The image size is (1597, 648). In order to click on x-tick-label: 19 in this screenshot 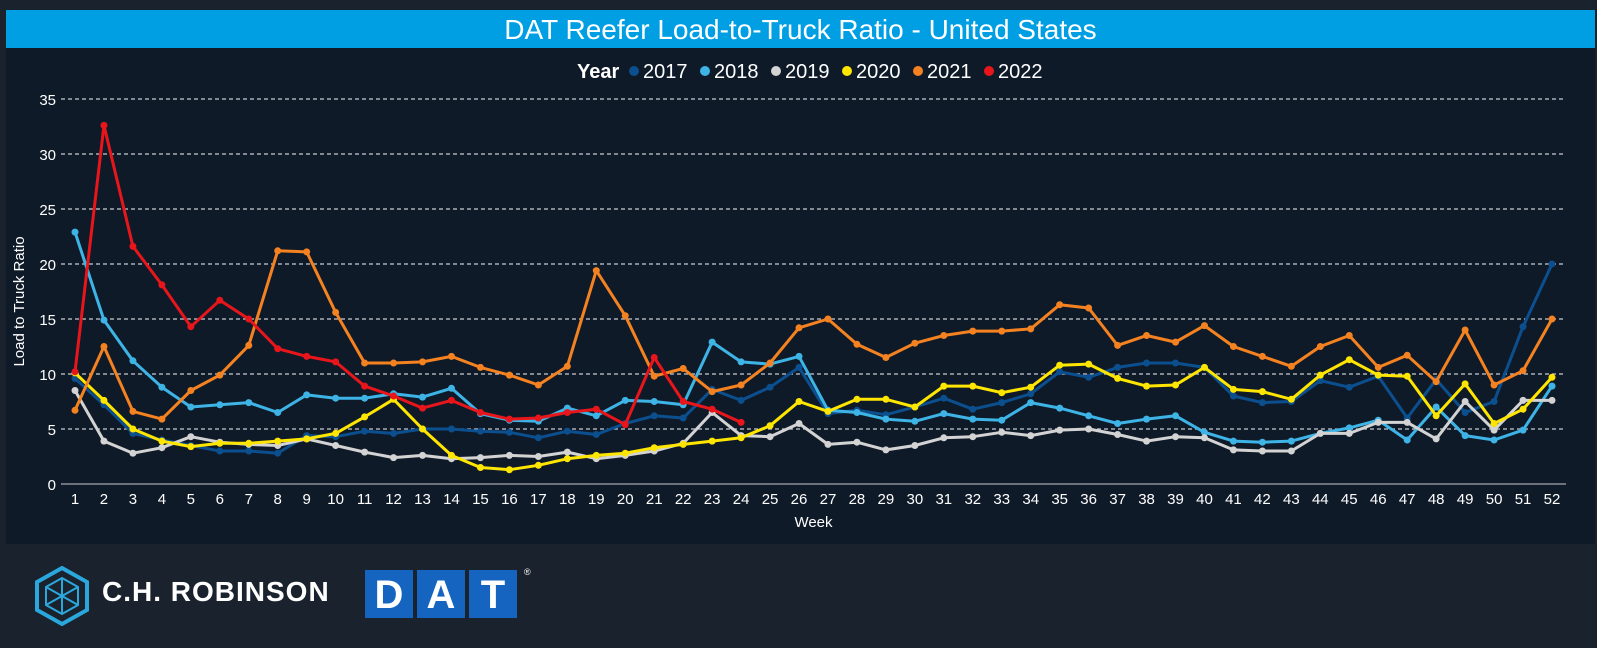, I will do `click(596, 499)`.